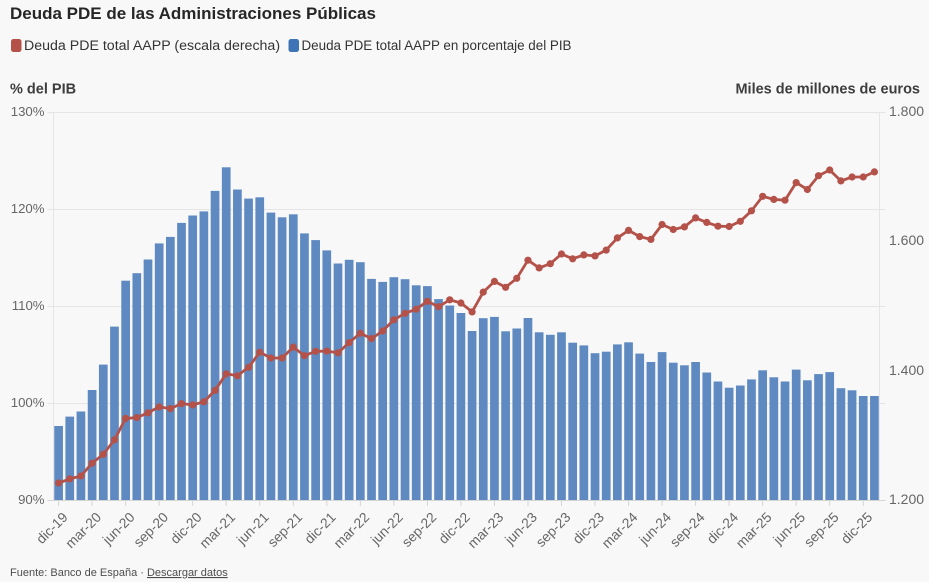 Image resolution: width=929 pixels, height=582 pixels. I want to click on svg-text: 130%, so click(28, 111).